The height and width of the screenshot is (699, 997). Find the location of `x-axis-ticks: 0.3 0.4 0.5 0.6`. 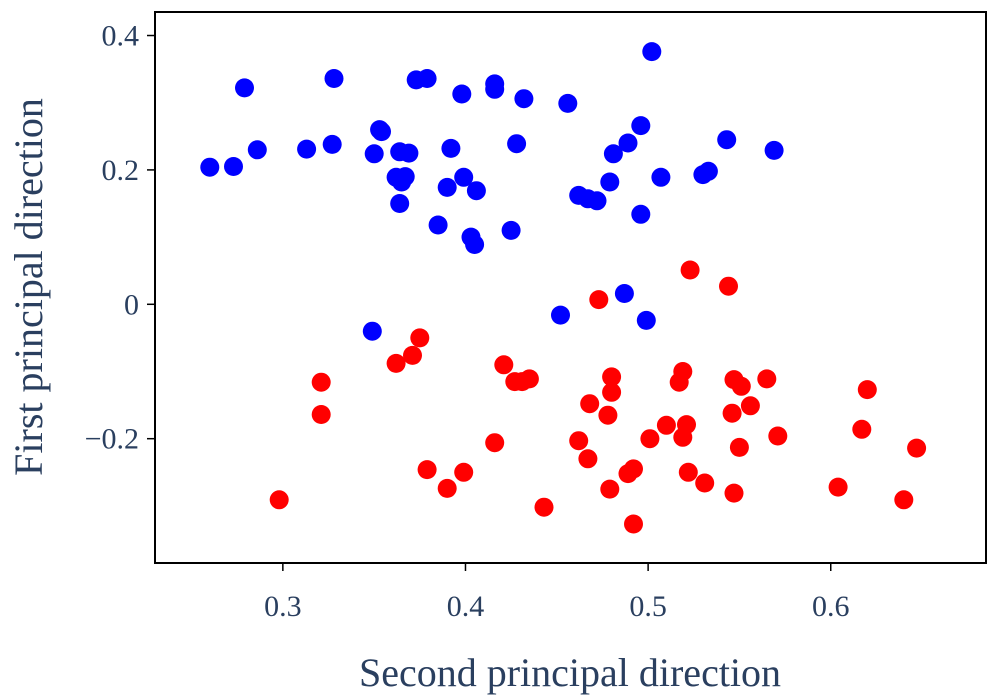

x-axis-ticks: 0.3 0.4 0.5 0.6 is located at coordinates (557, 593).